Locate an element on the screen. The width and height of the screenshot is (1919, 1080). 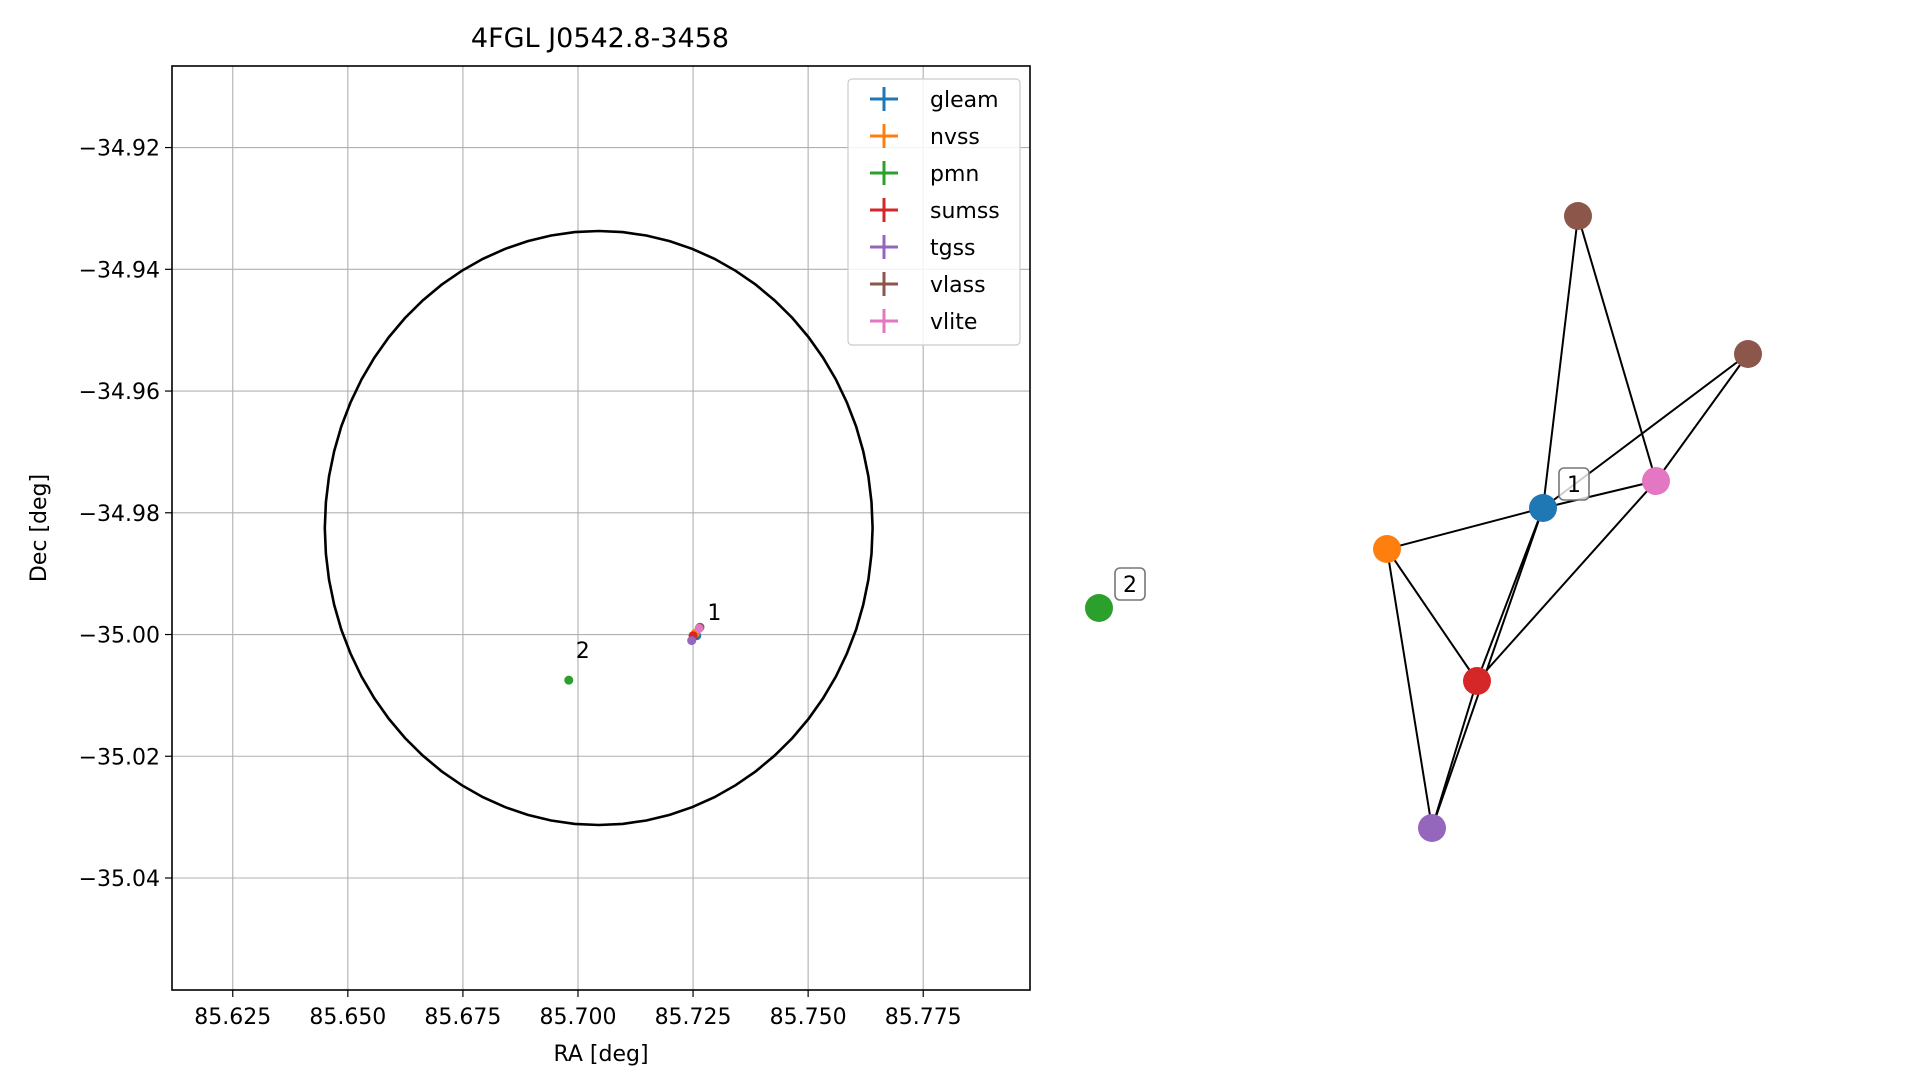
data-point-tgss is located at coordinates (692, 641).